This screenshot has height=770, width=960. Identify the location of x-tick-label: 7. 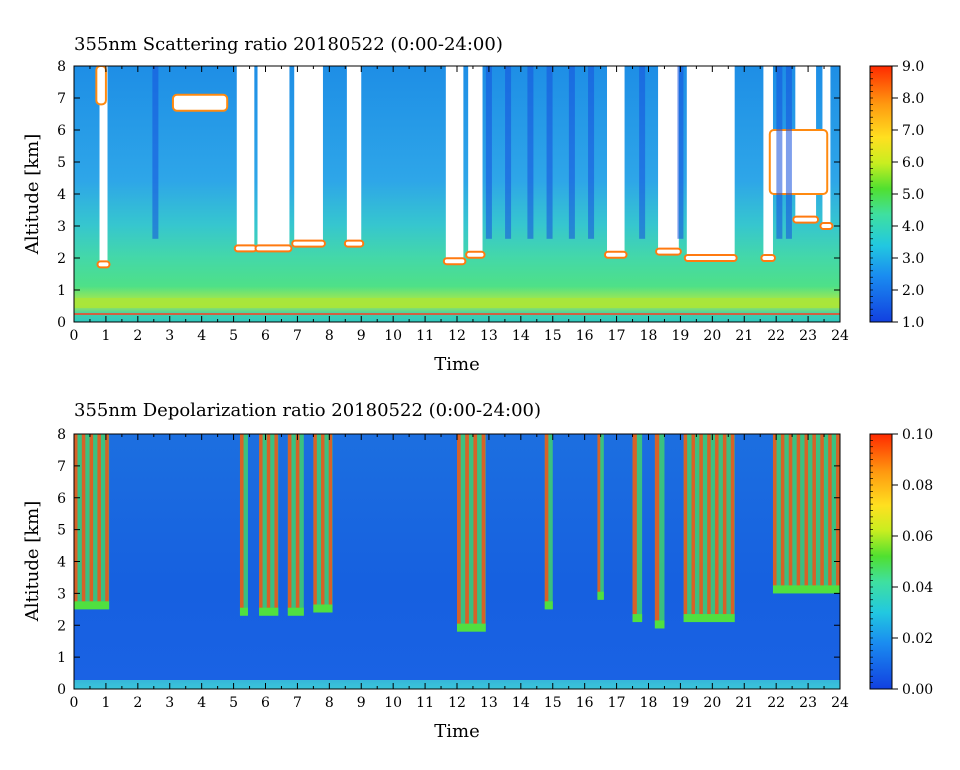
(297, 703).